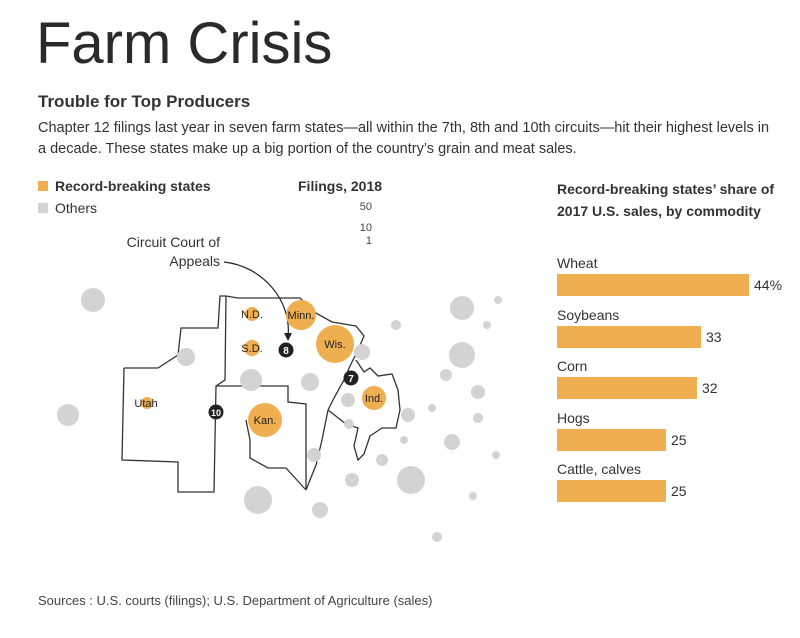 This screenshot has height=638, width=800. What do you see at coordinates (340, 186) in the screenshot?
I see `size-legend-title: Filings, 2018` at bounding box center [340, 186].